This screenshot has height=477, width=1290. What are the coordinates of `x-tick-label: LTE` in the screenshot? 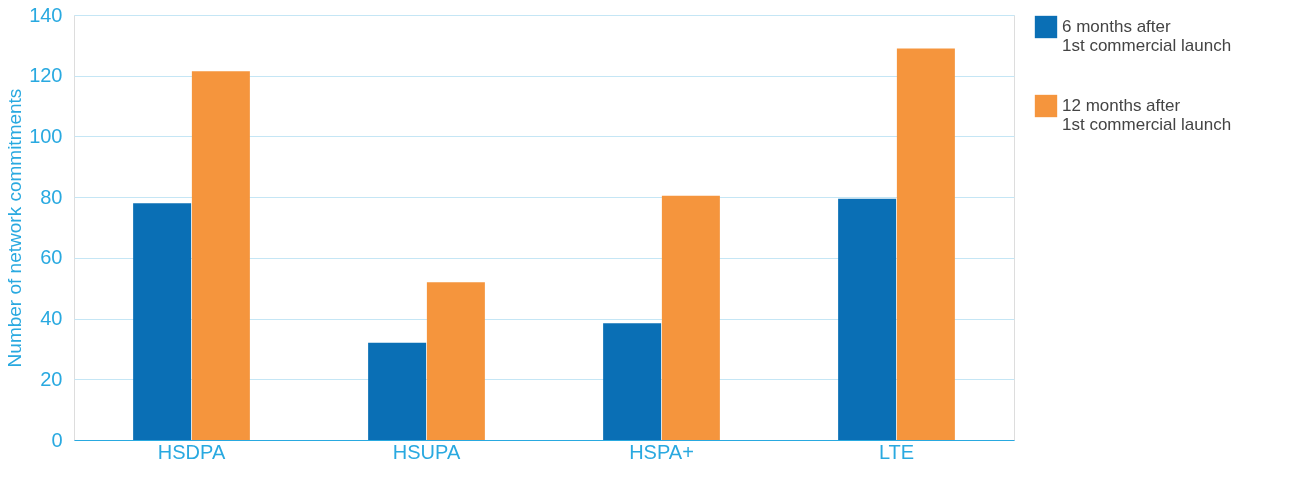 It's located at (896, 451).